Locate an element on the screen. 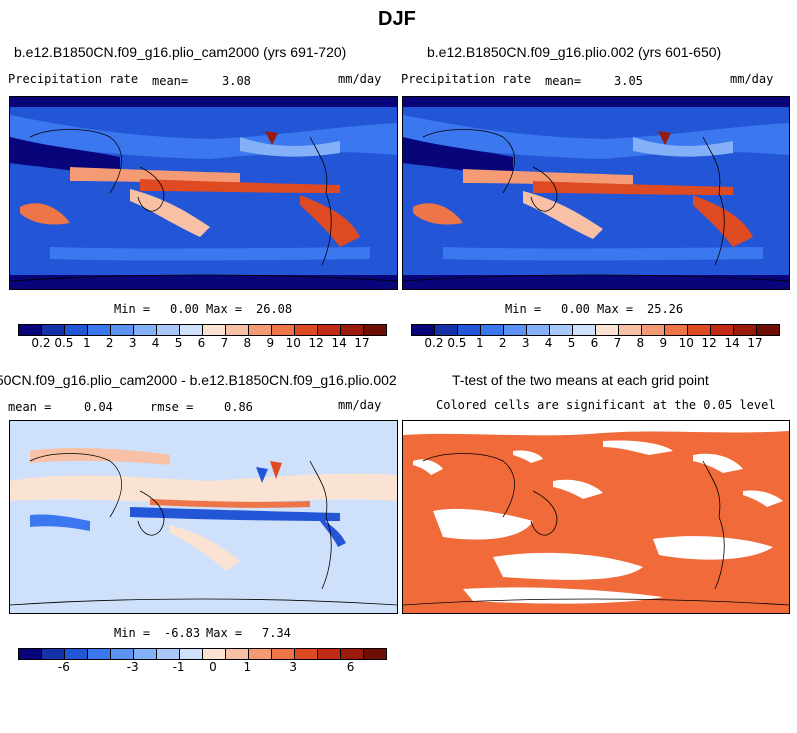 Image resolution: width=797 pixels, height=733 pixels. diff-colorbar-tick-label: -1 is located at coordinates (178, 667).